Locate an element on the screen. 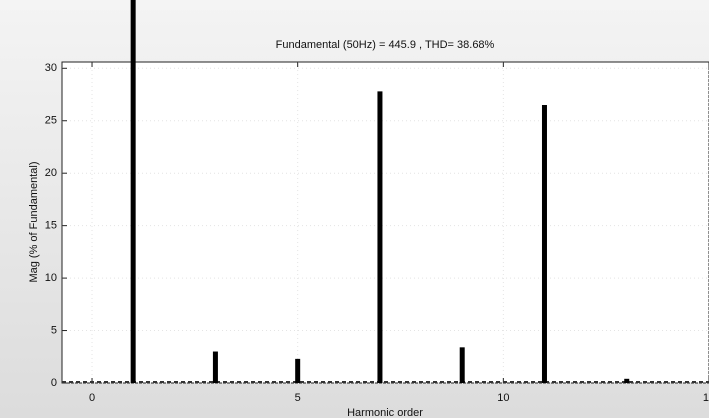 Image resolution: width=709 pixels, height=418 pixels. x-tick-label: 10 is located at coordinates (503, 398).